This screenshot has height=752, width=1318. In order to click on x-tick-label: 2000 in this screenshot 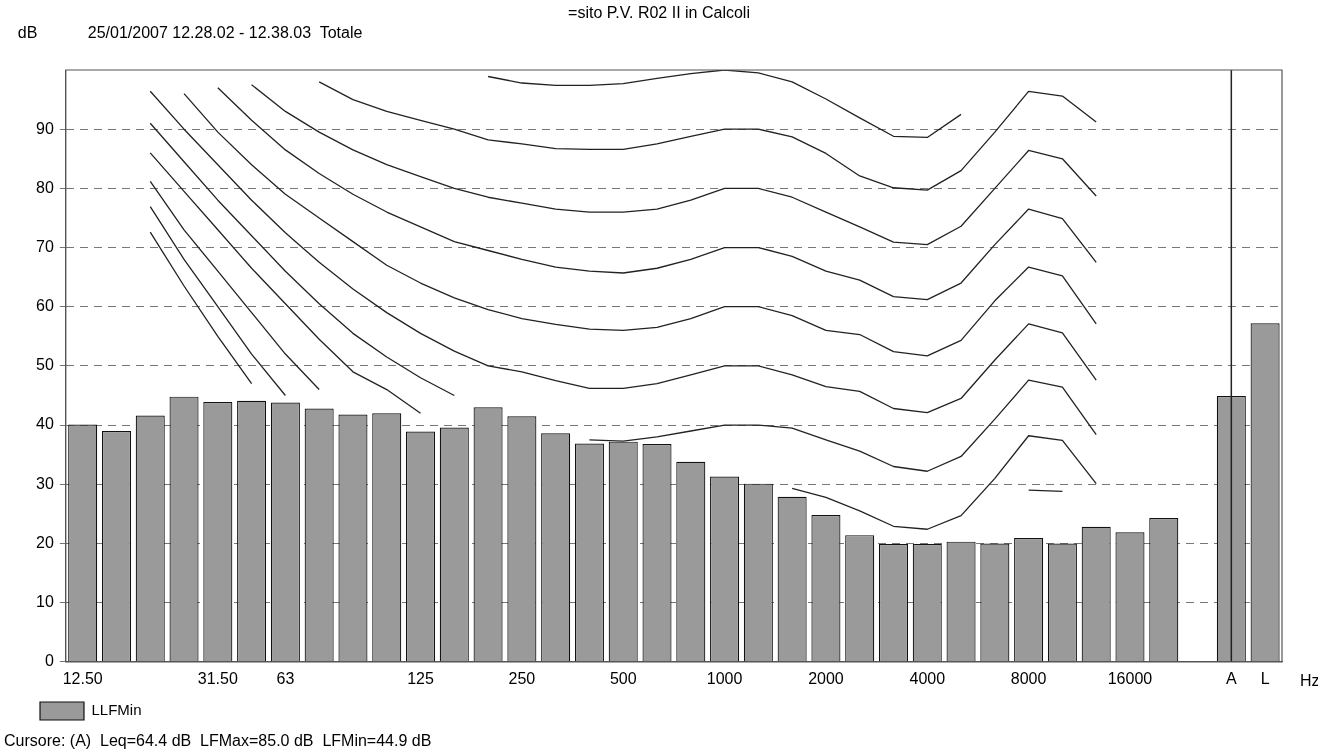, I will do `click(826, 678)`.